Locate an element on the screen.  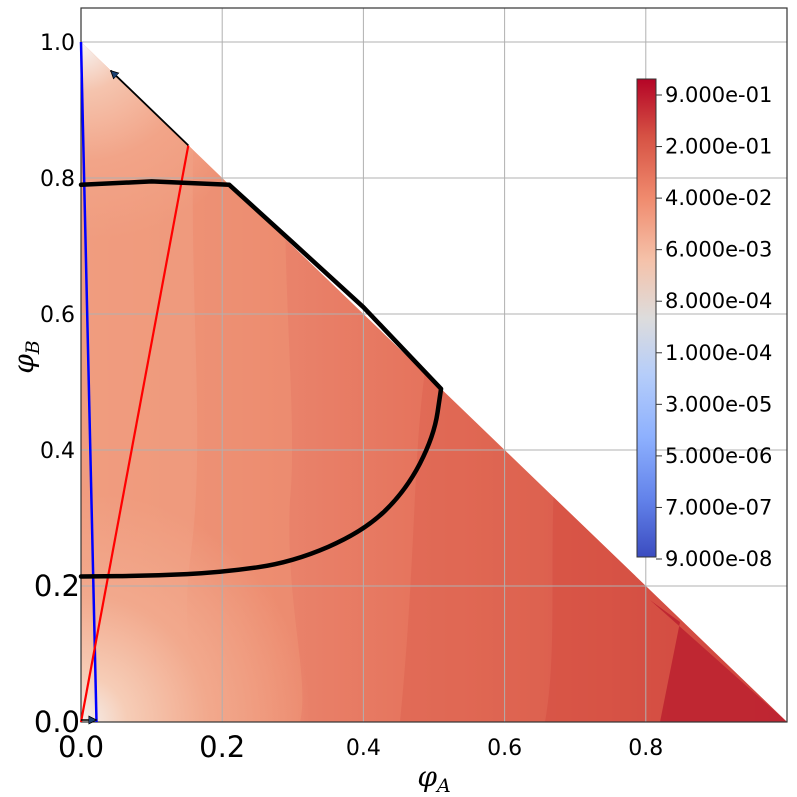
colorbar-label-0: 9.000e-01 is located at coordinates (718, 95).